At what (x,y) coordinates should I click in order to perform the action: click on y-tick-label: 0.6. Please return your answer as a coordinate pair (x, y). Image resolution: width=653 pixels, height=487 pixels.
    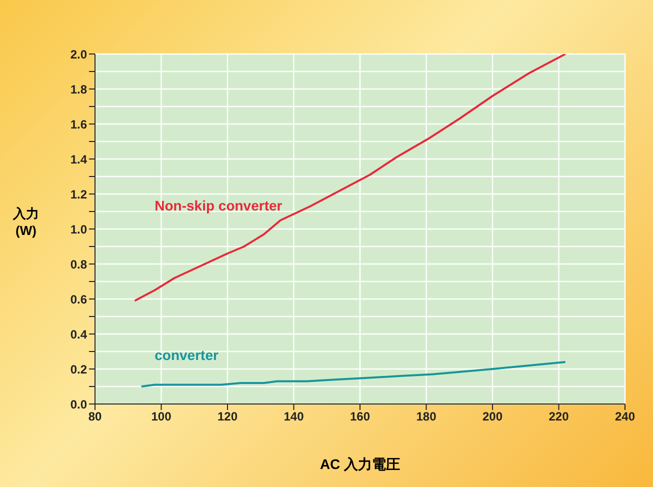
    Looking at the image, I should click on (79, 299).